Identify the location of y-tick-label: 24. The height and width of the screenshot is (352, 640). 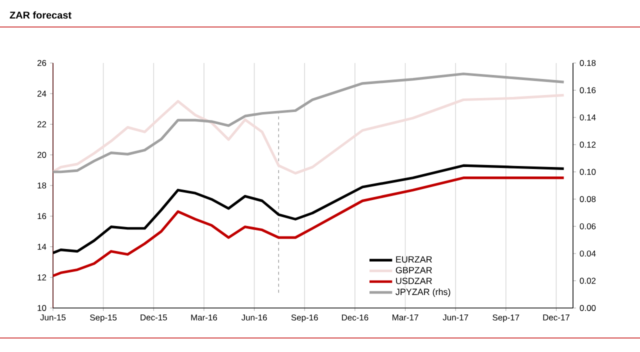
(41, 93).